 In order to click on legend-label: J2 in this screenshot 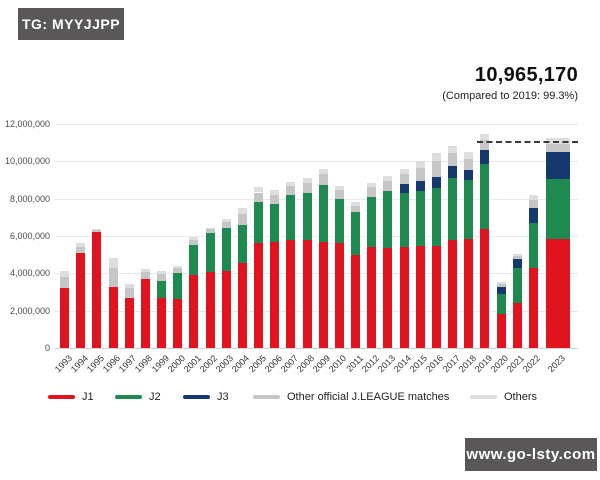, I will do `click(155, 397)`.